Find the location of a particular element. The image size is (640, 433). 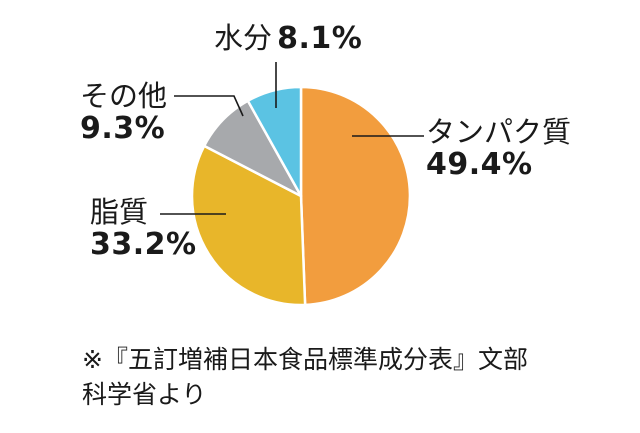

slice-label-water: 水分 8.1% is located at coordinates (288, 39).